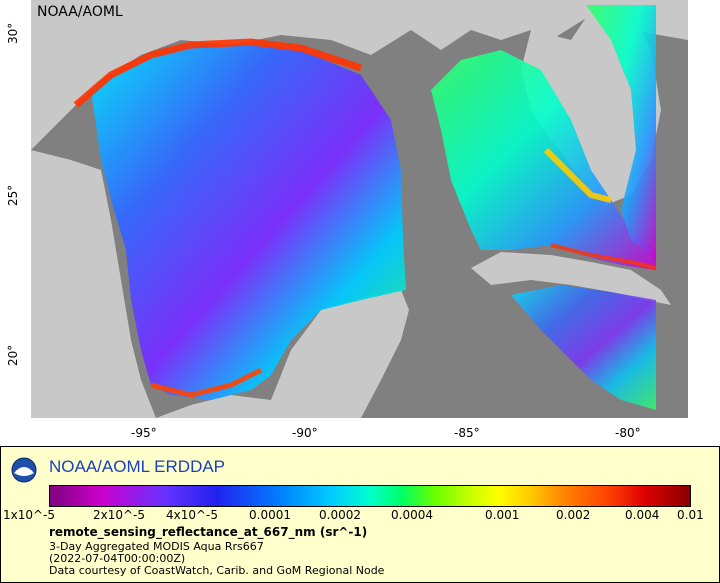 The width and height of the screenshot is (720, 583). Describe the element at coordinates (137, 466) in the screenshot. I see `legend-title: NOAA/AOML ERDDAP` at that location.